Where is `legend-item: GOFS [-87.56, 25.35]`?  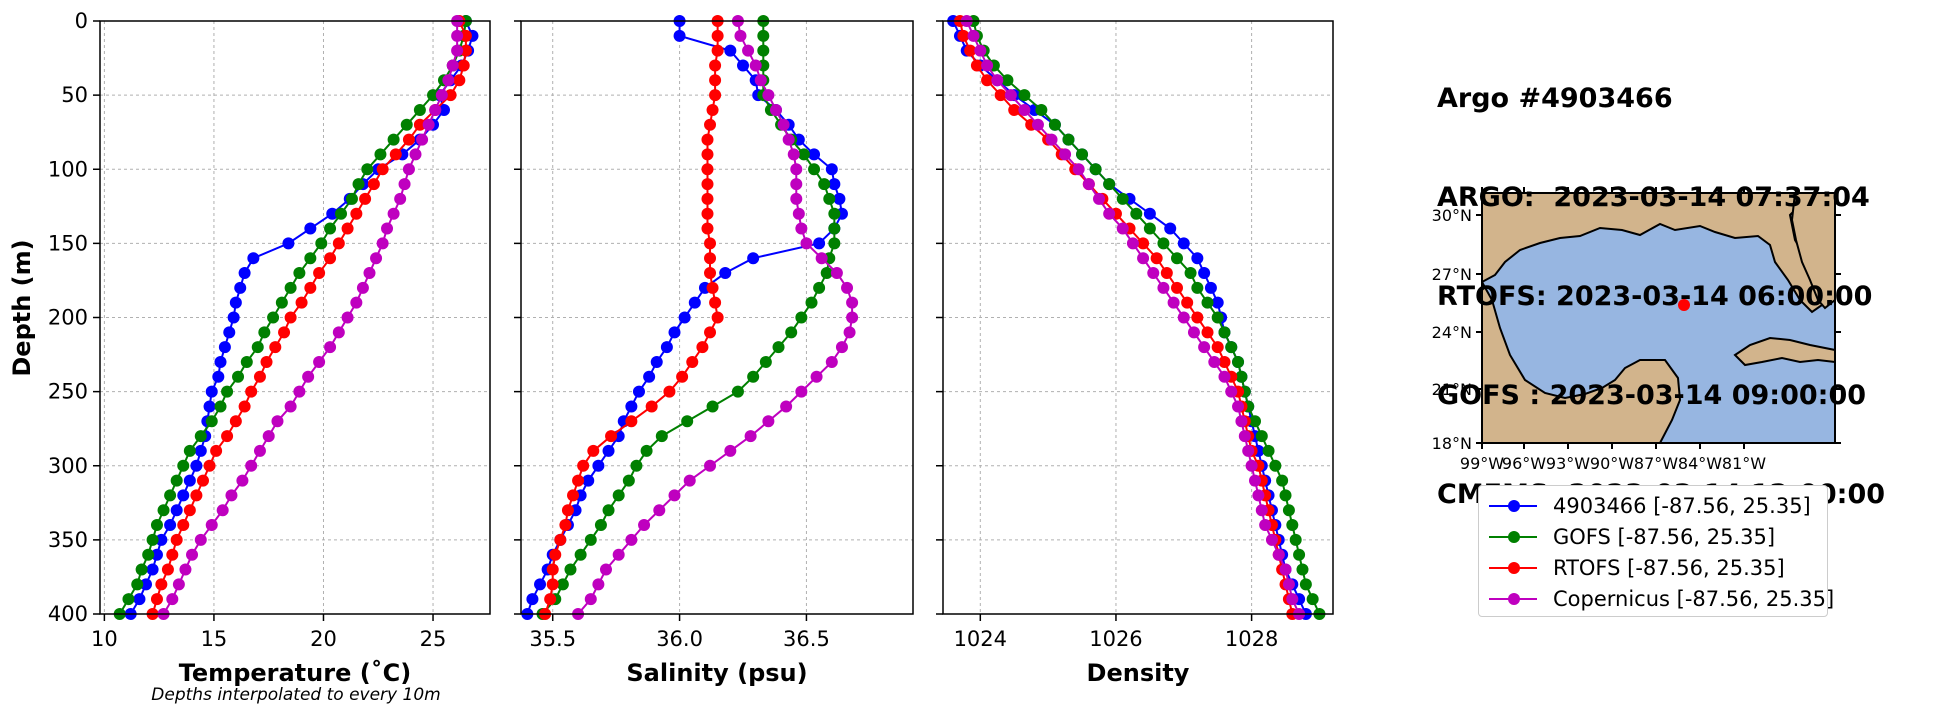 legend-item: GOFS [-87.56, 25.35] is located at coordinates (1630, 537).